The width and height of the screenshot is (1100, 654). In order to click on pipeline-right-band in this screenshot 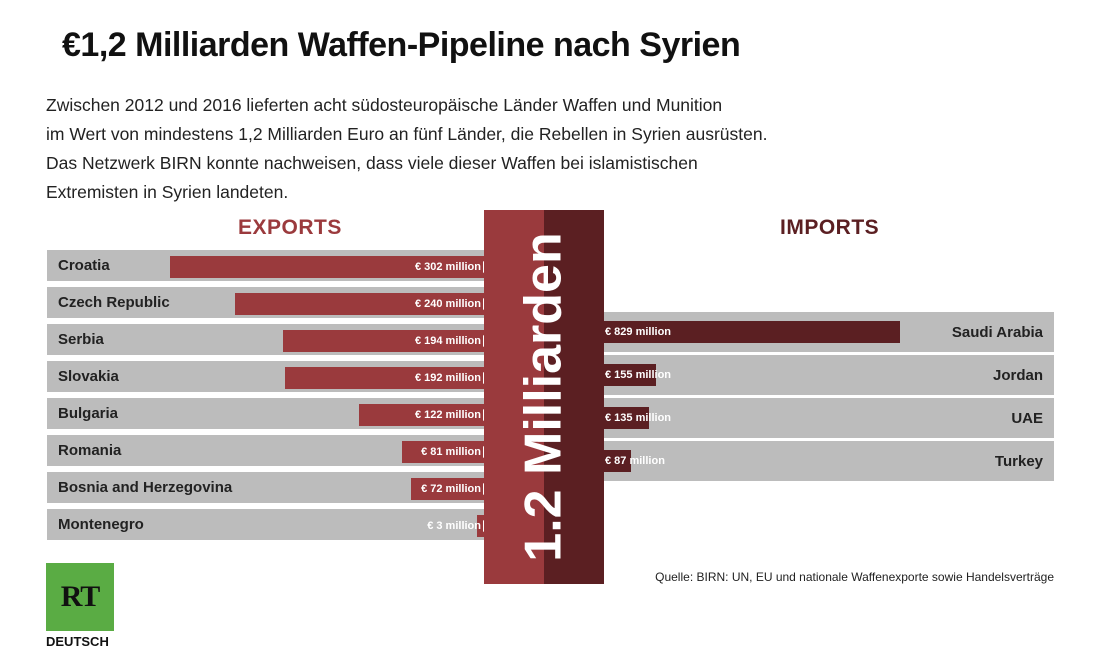, I will do `click(574, 397)`.